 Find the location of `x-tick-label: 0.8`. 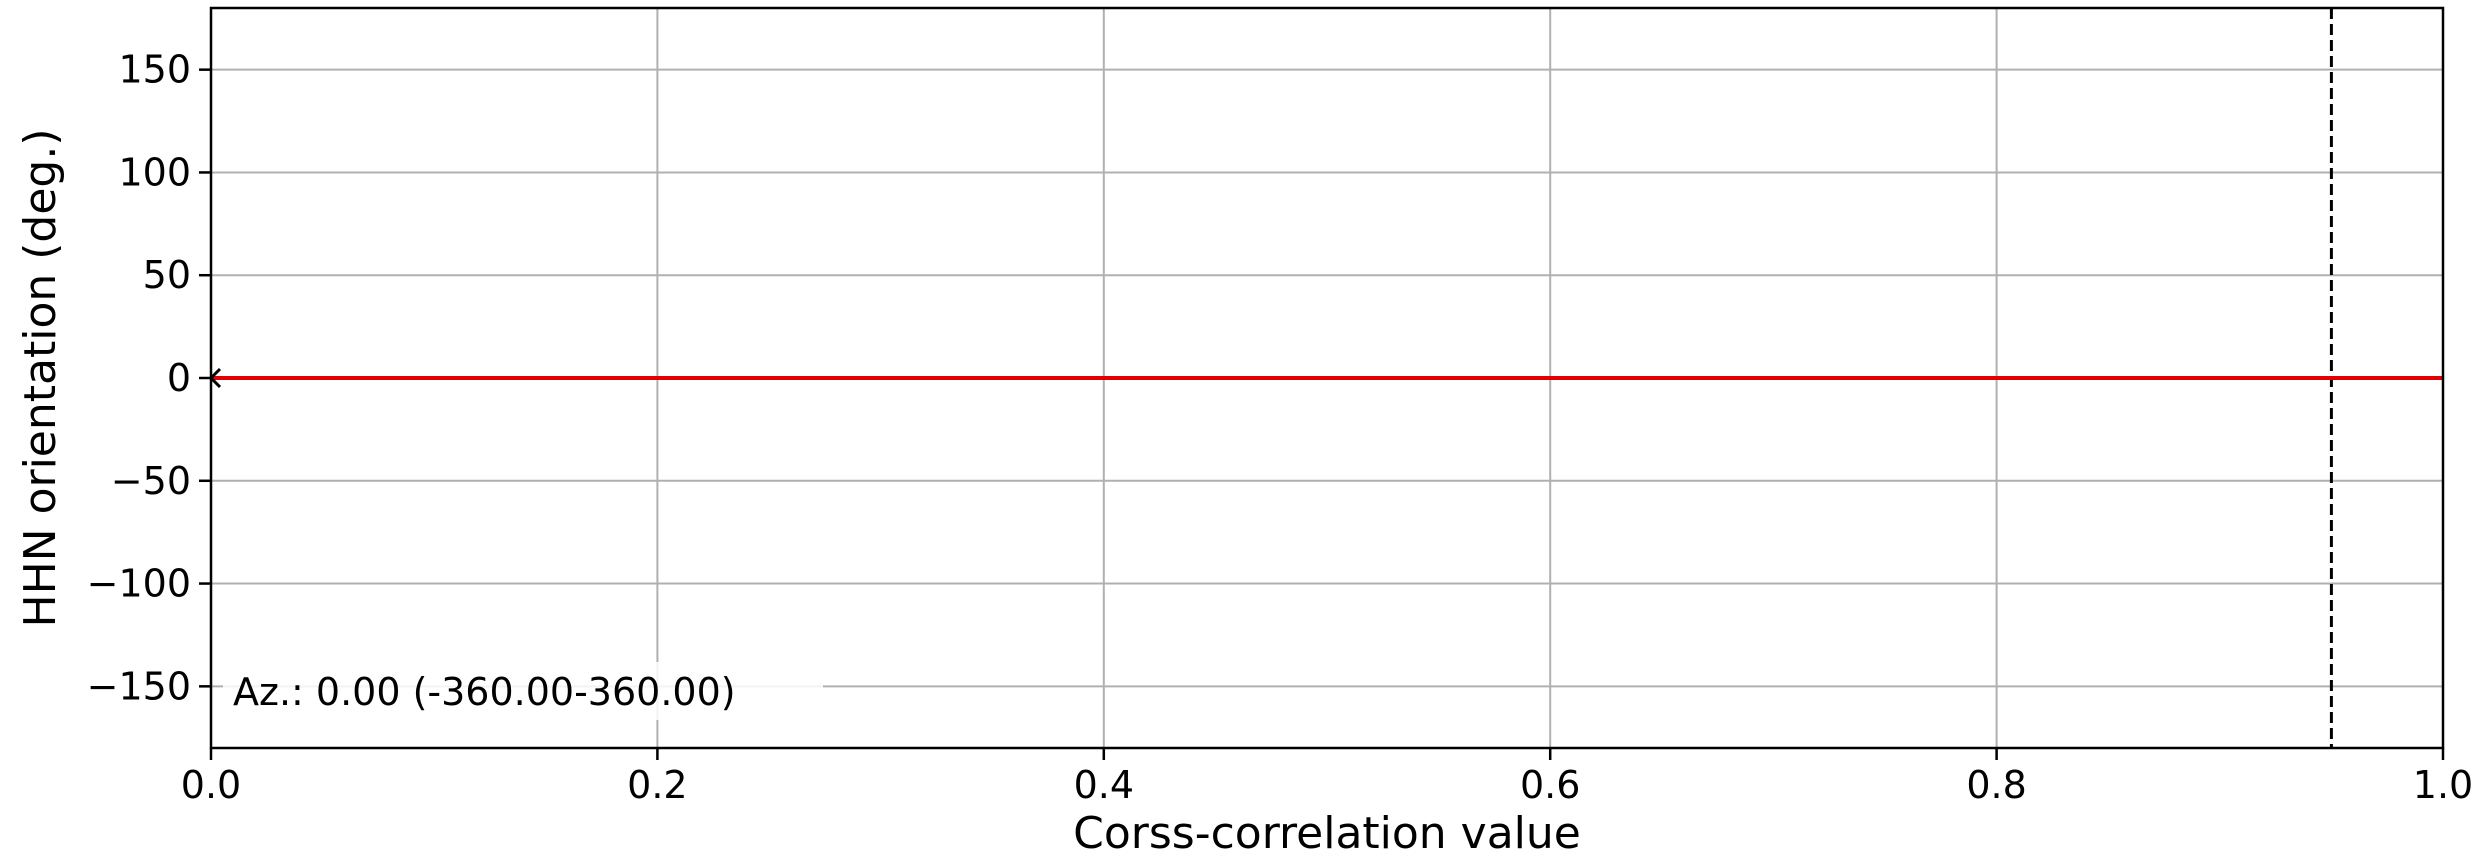

x-tick-label: 0.8 is located at coordinates (1996, 785).